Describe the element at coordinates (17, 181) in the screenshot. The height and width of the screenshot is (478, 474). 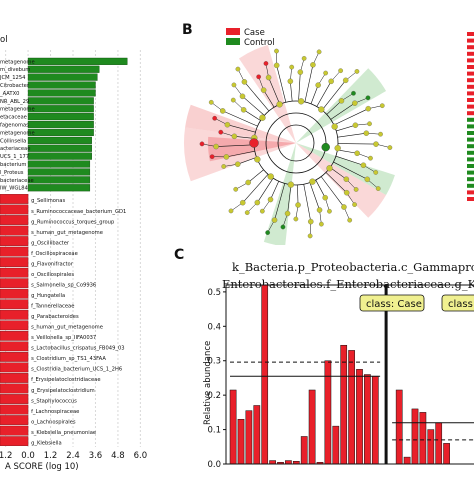
I see `control-bar-label: bacteriaceae` at that location.